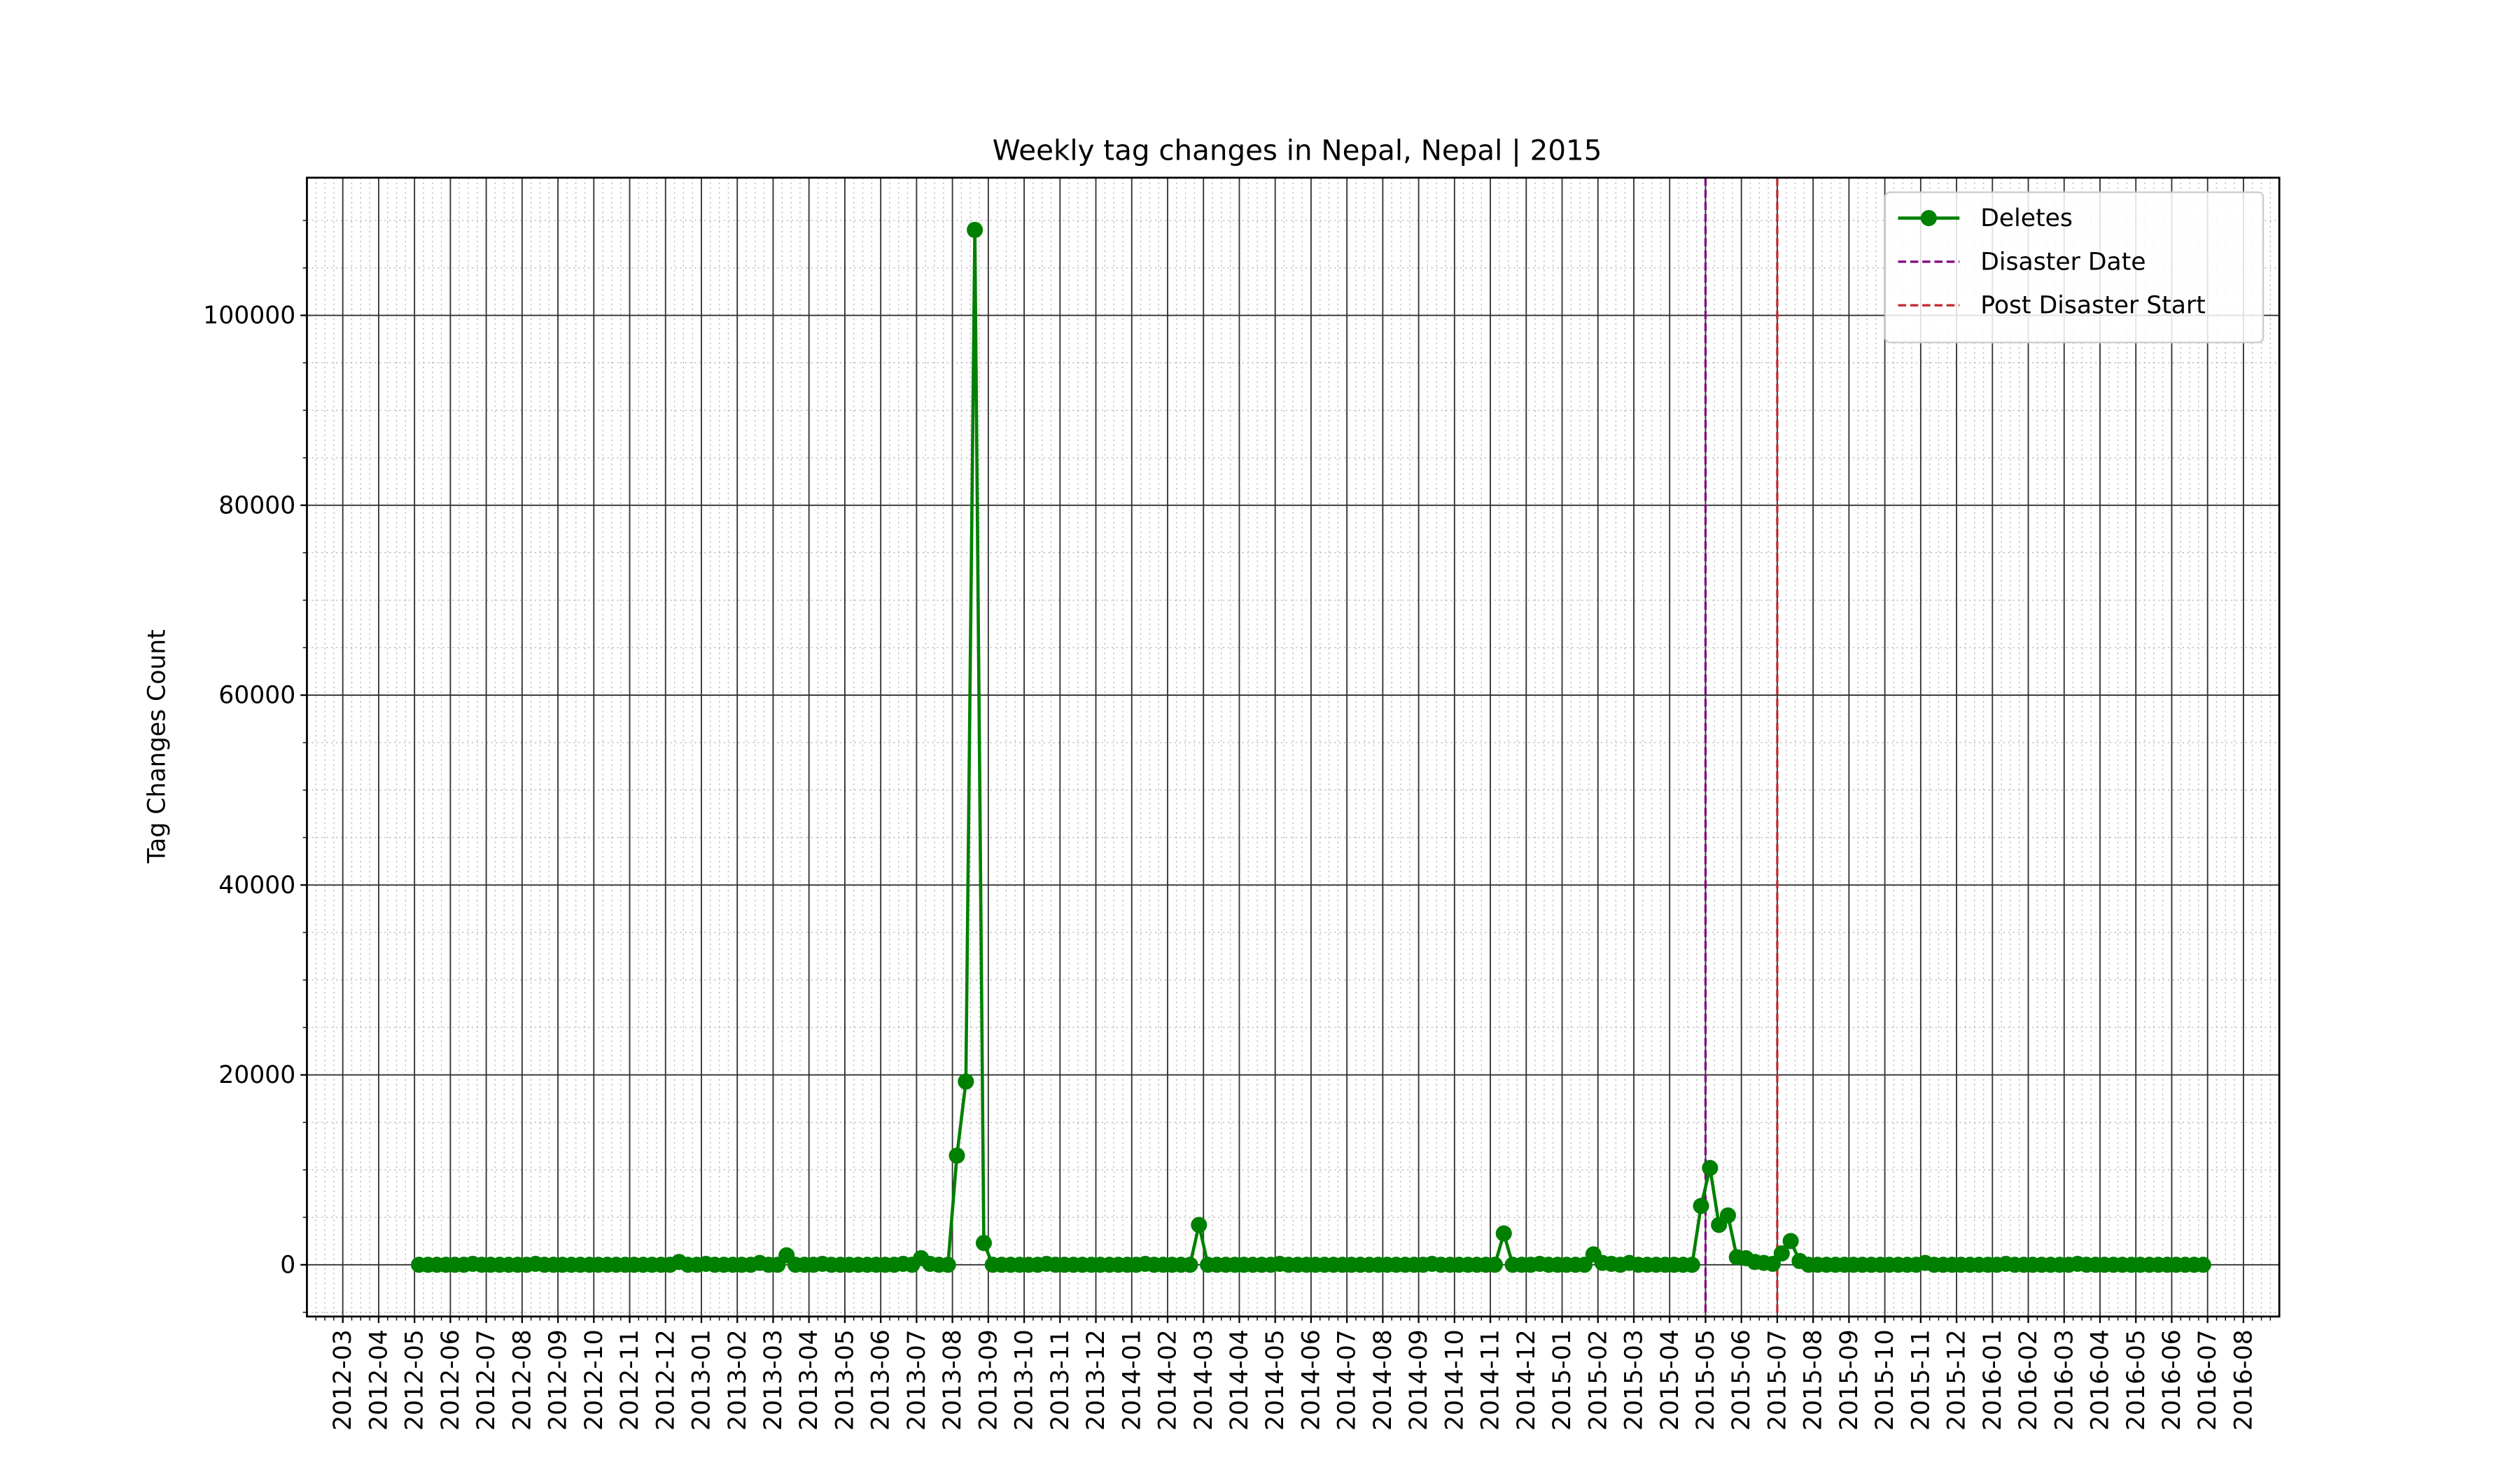 The width and height of the screenshot is (2520, 1470). I want to click on x-tick-label: 2012-03, so click(343, 1380).